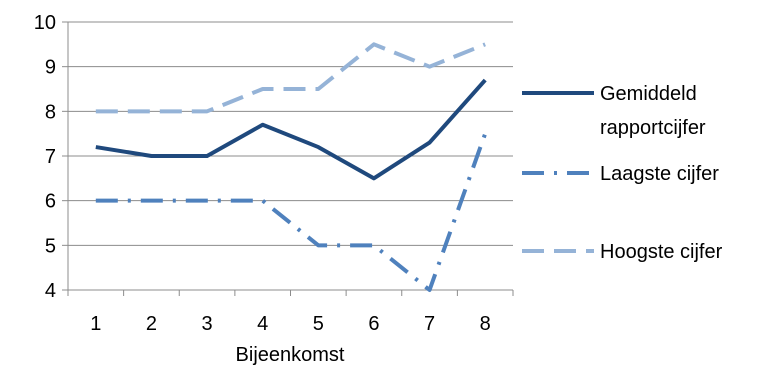  I want to click on x-axis-title: Bijeenkomst, so click(290, 354).